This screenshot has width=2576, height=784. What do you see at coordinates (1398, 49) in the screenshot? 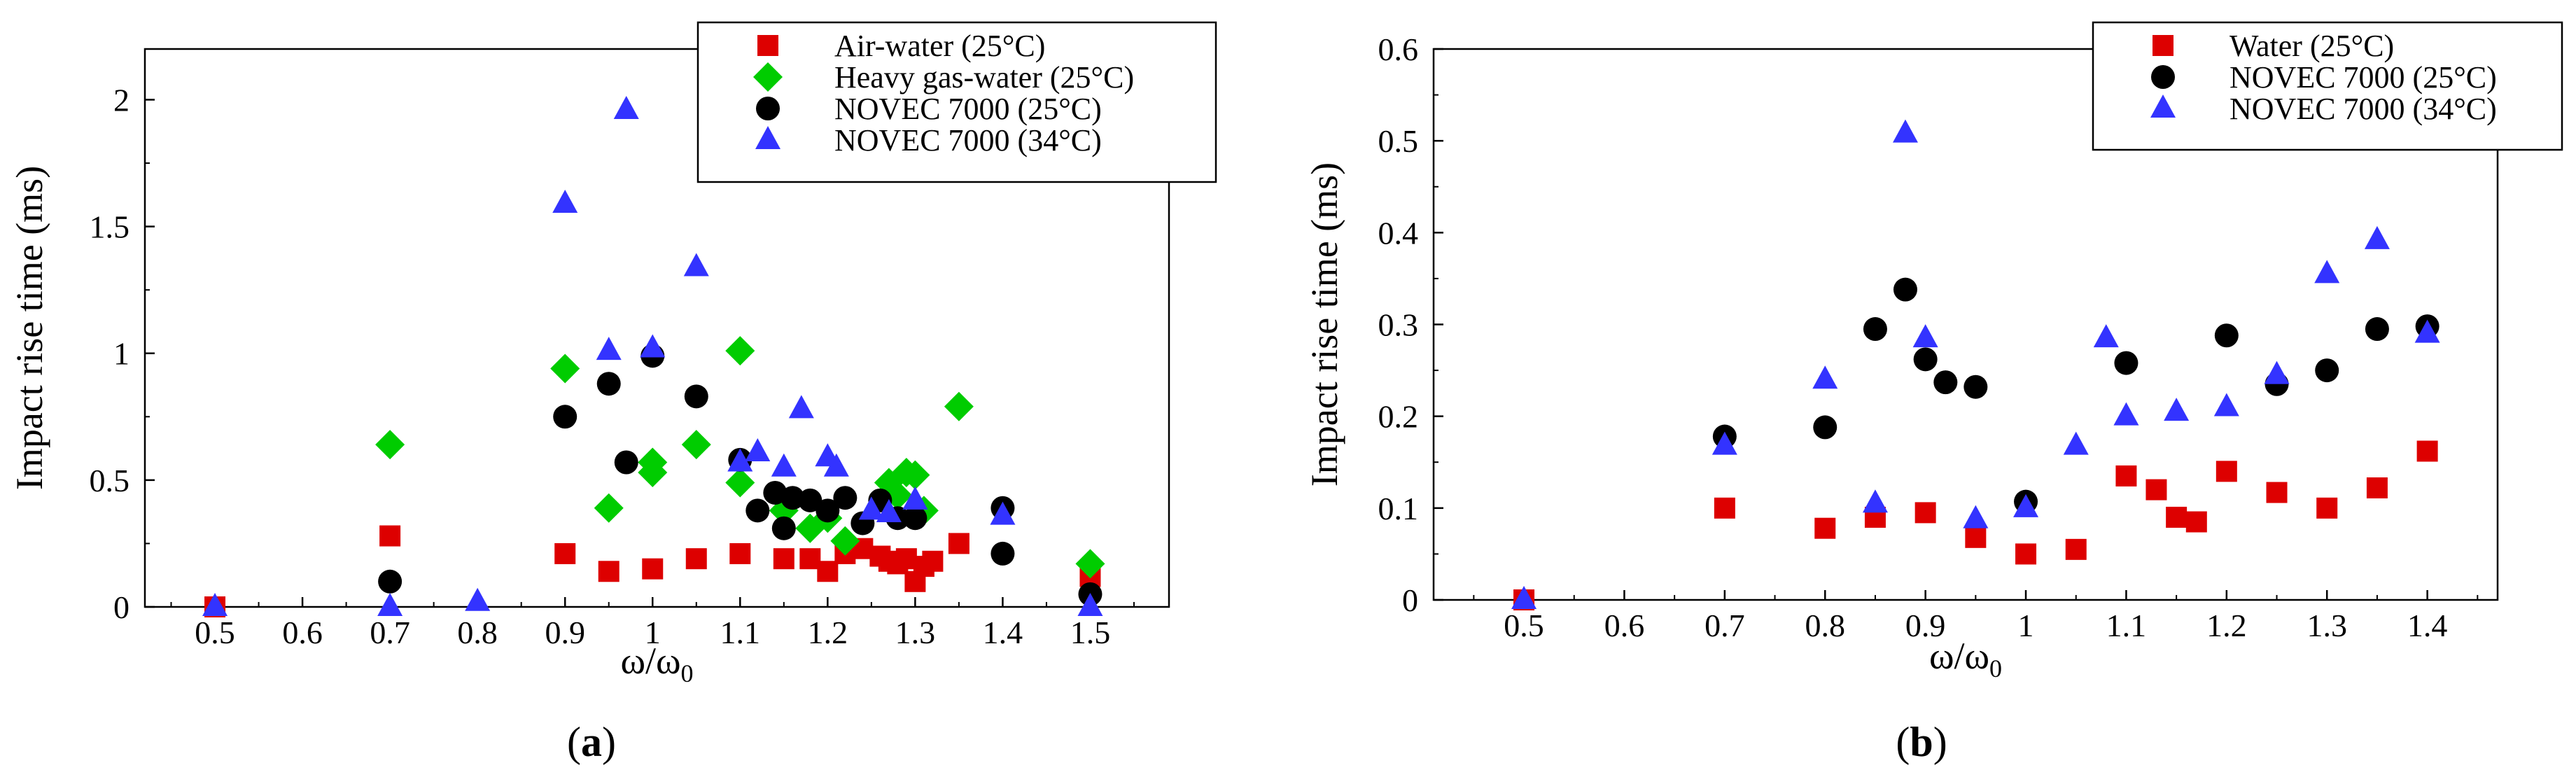
I see `y-tick-label: 0.6` at bounding box center [1398, 49].